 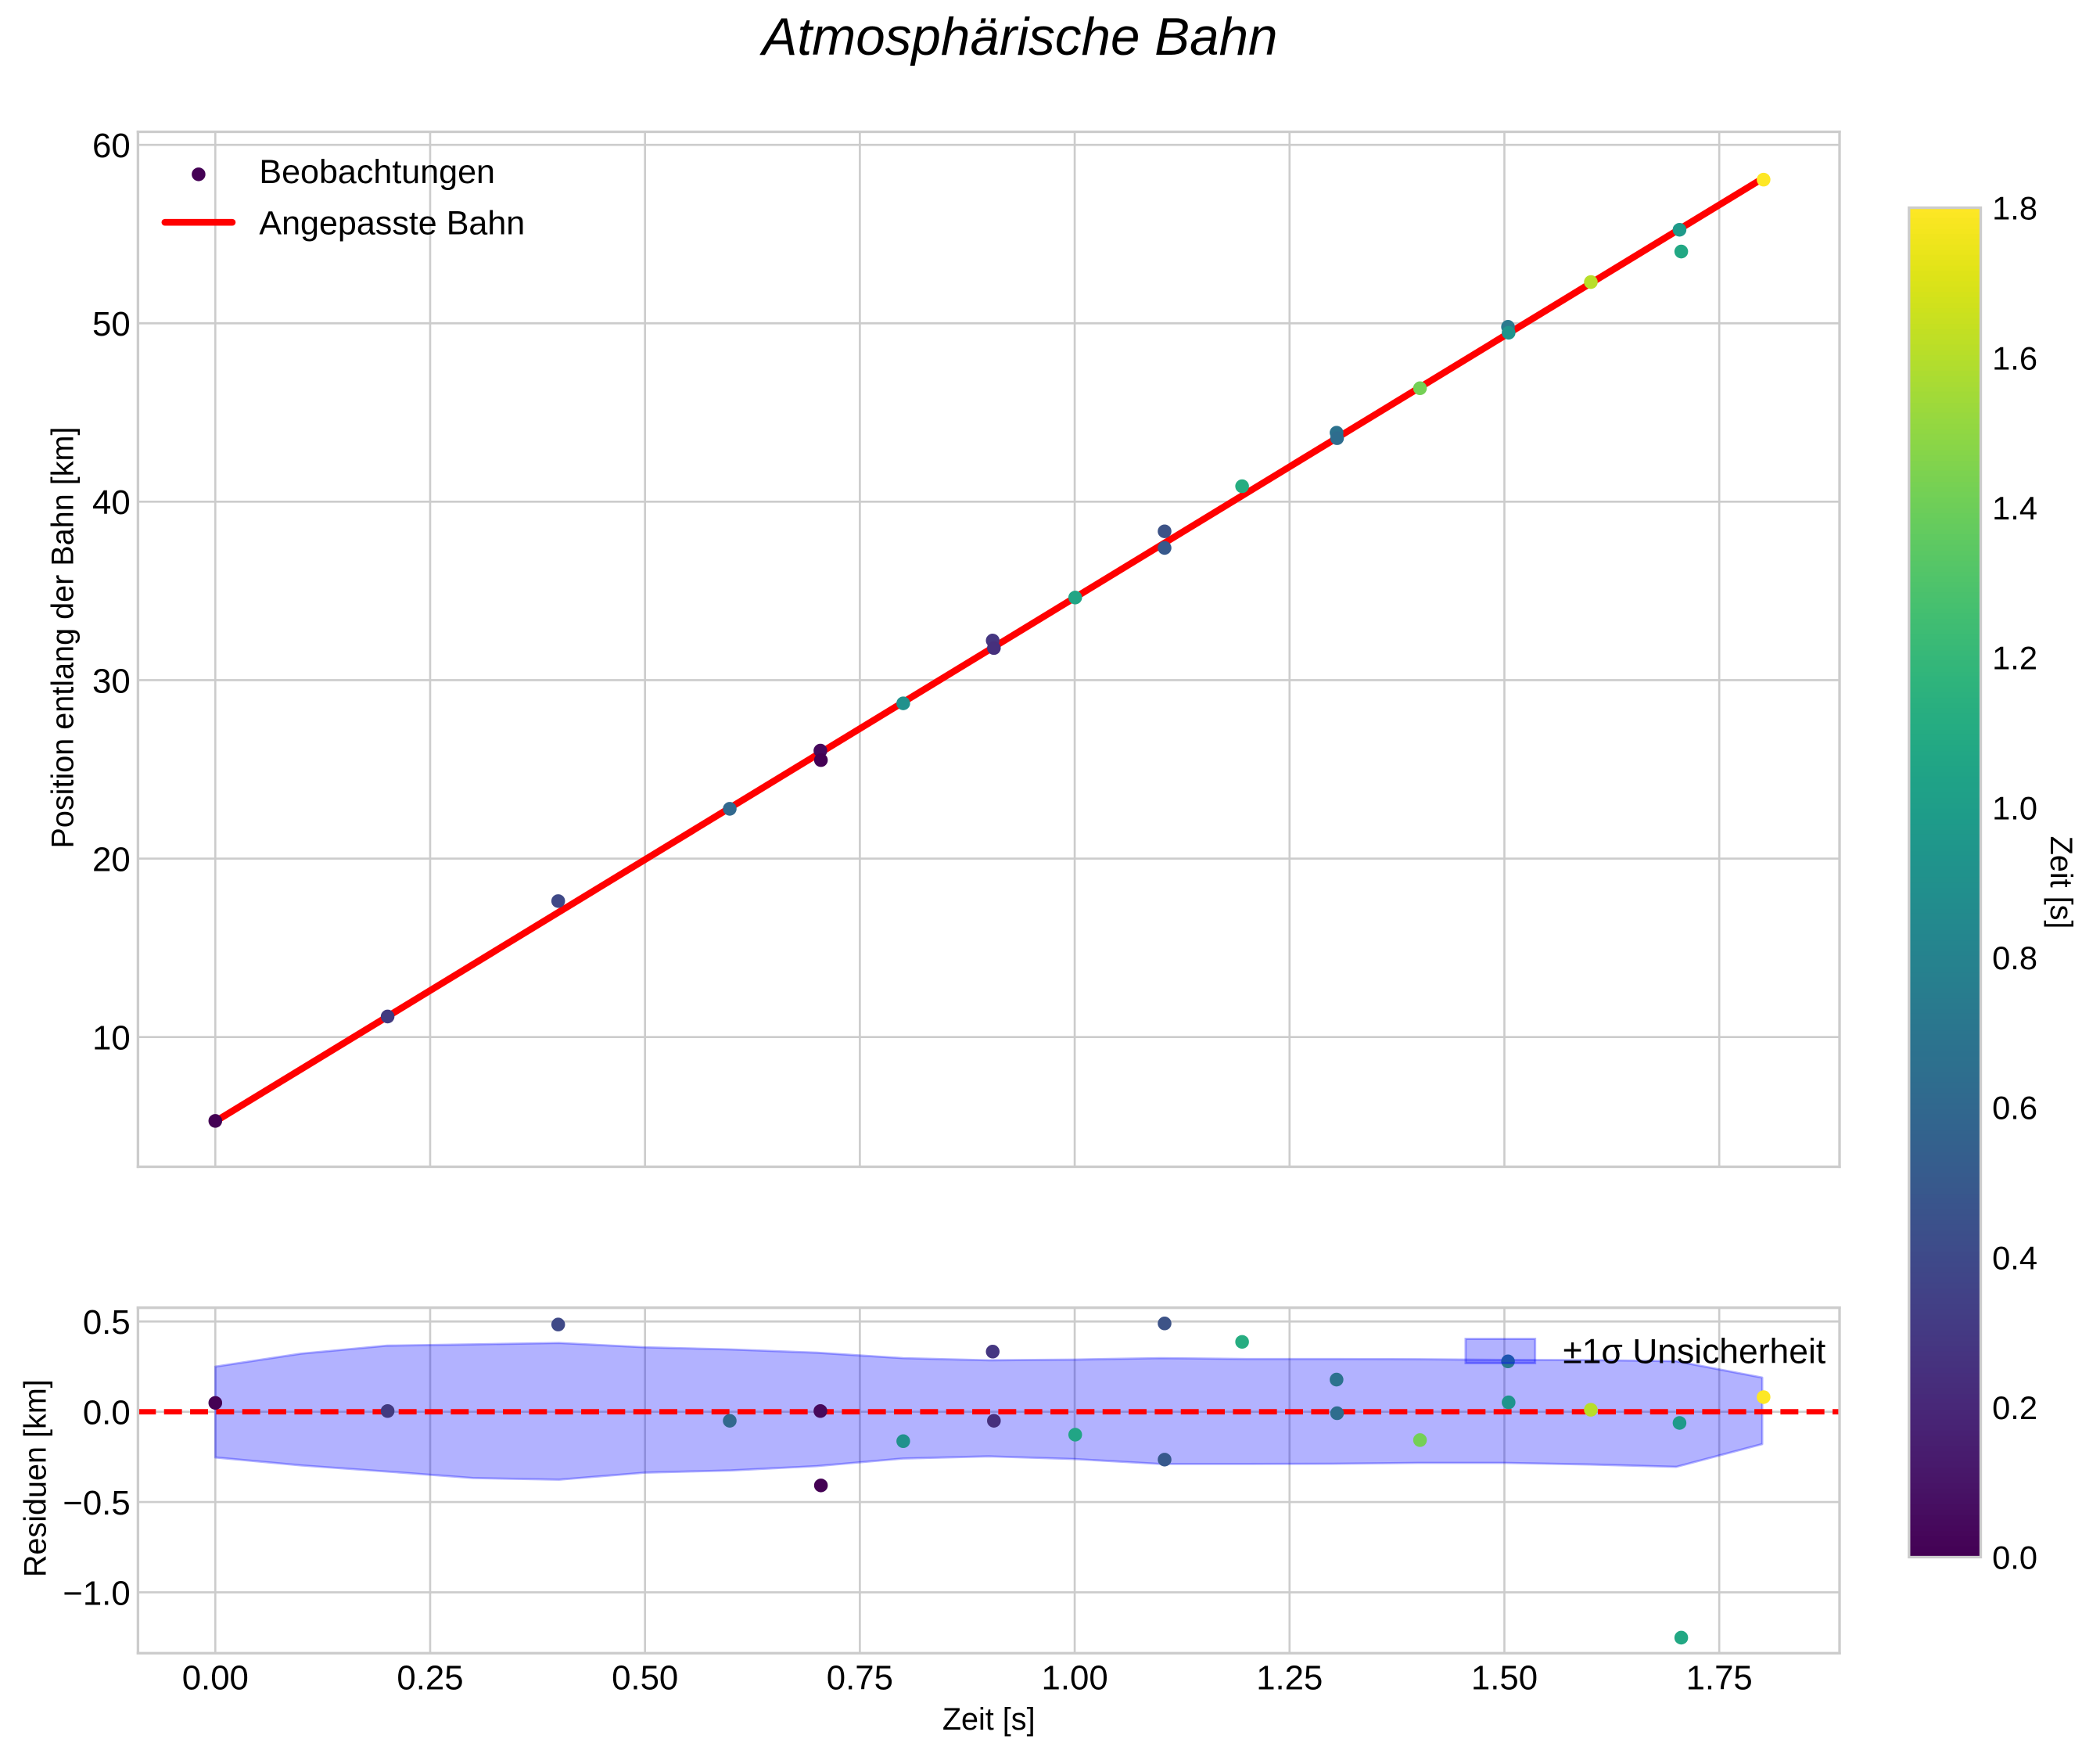 What do you see at coordinates (2014, 1408) in the screenshot?
I see `svg-text: 0.2` at bounding box center [2014, 1408].